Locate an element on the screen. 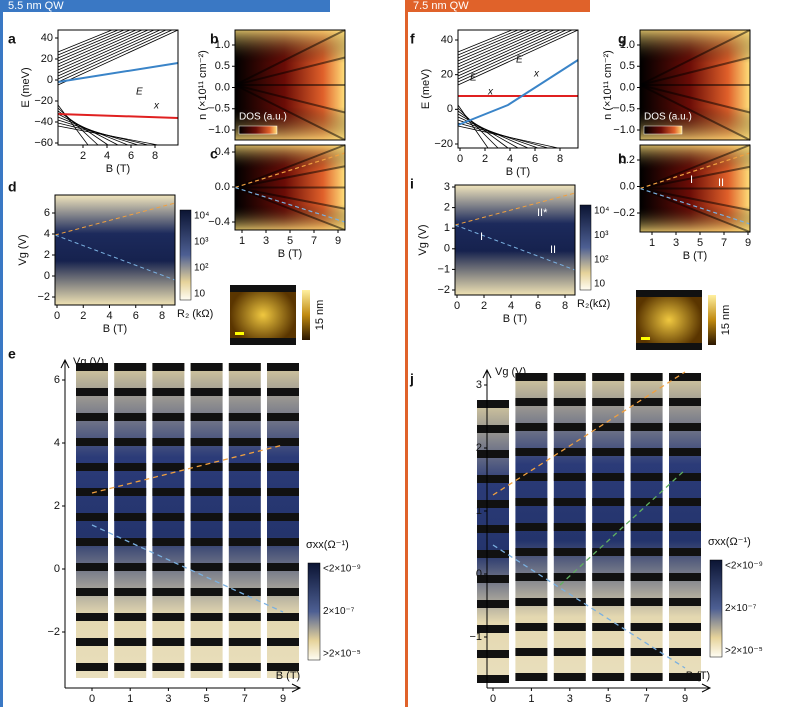 The width and height of the screenshot is (788, 707). heatmap is located at coordinates (515, 240).